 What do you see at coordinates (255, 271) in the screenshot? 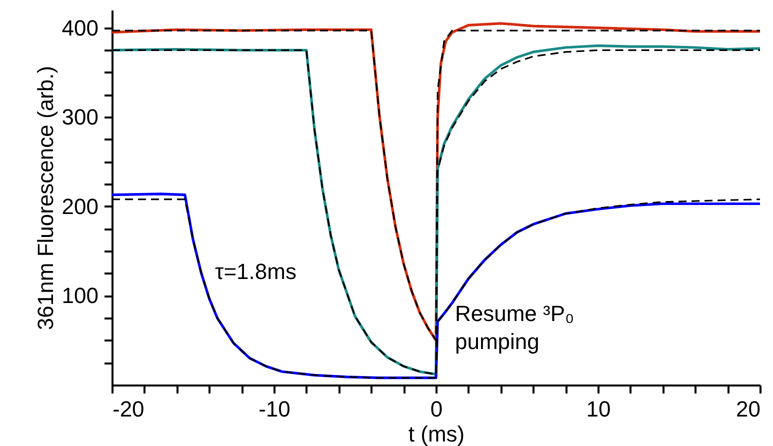
I see `annotation: τ=1.8ms` at bounding box center [255, 271].